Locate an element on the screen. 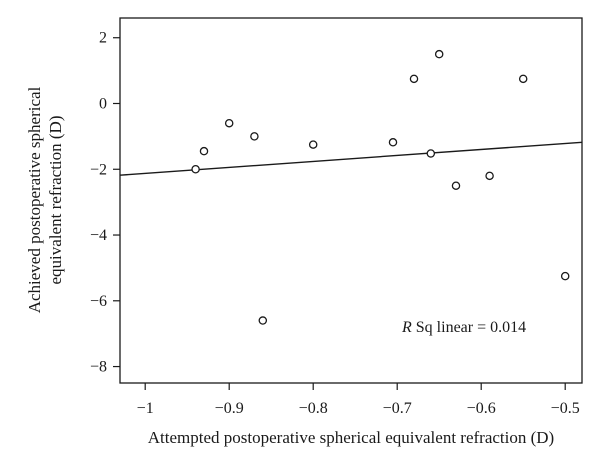 Image resolution: width=600 pixels, height=471 pixels. regression-line is located at coordinates (351, 158).